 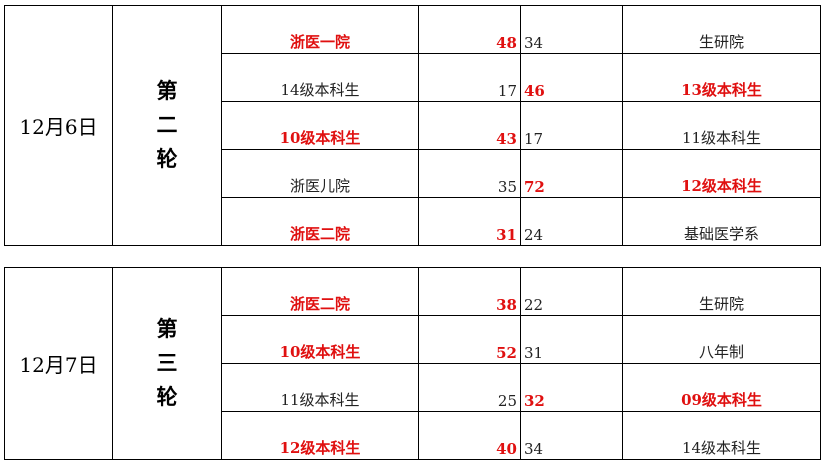 I want to click on team-b-cell: 八年制, so click(x=721, y=339).